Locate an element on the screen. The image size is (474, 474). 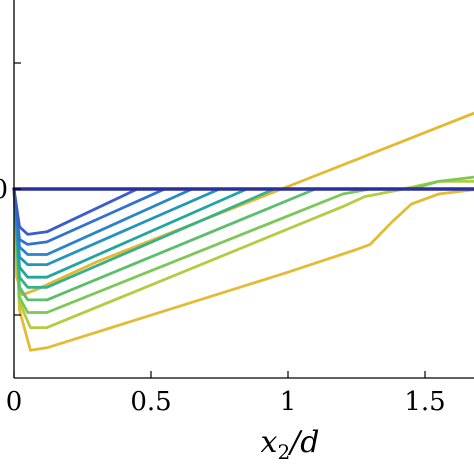
x-axis-label-sub: 2 is located at coordinates (283, 452).